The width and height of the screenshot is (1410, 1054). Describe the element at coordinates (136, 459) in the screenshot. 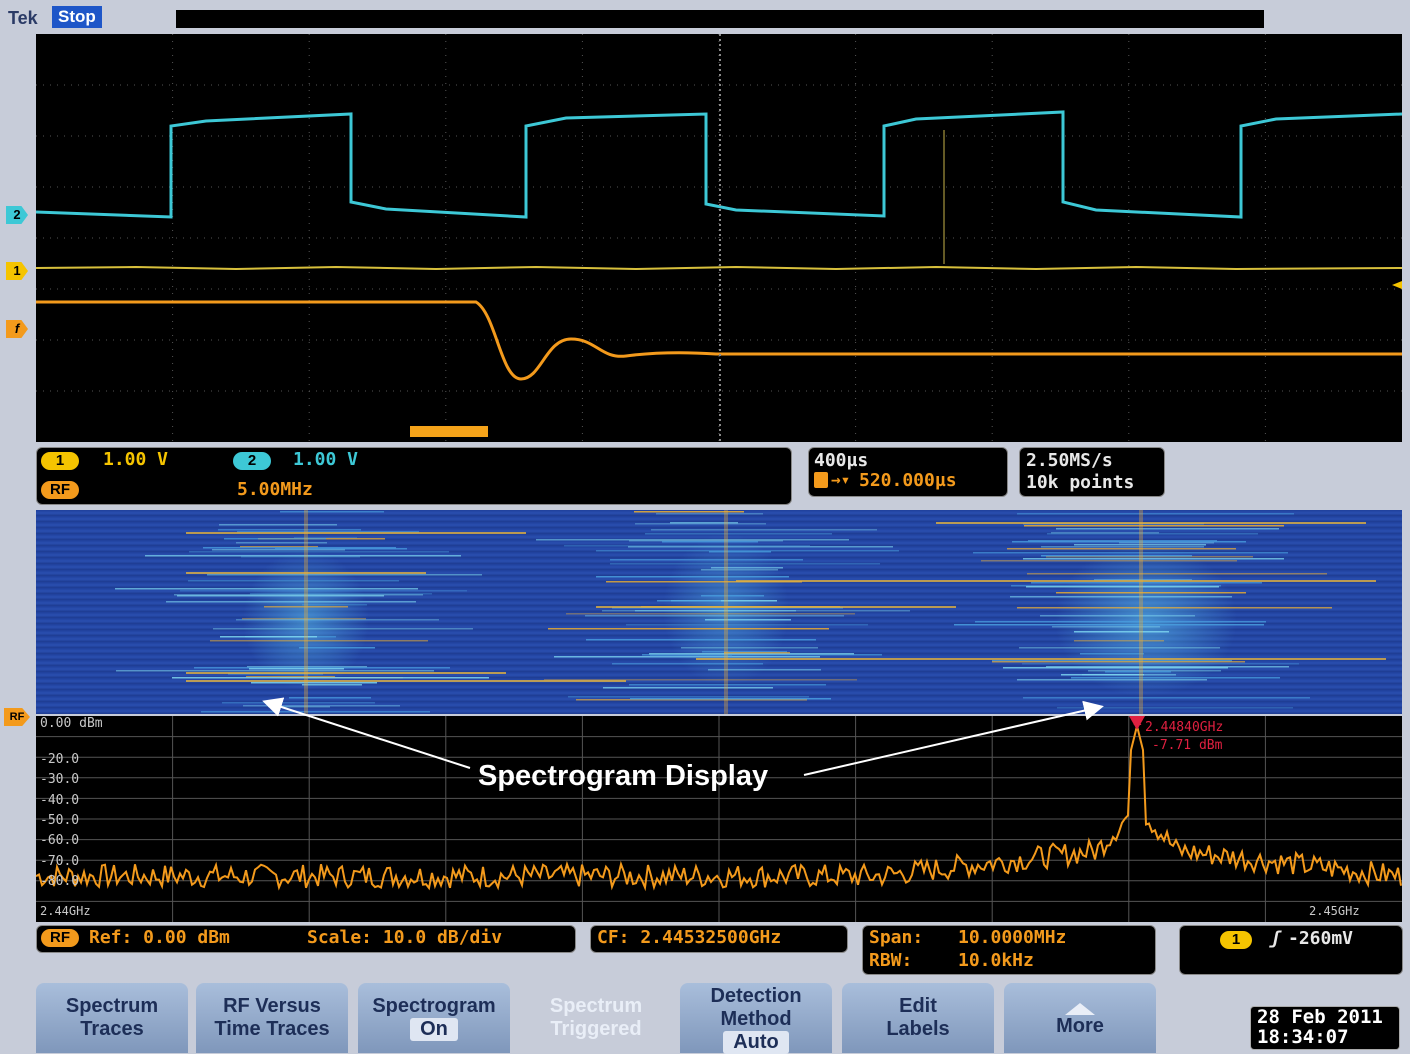

I see `ch1-scale: 1.00 V` at that location.